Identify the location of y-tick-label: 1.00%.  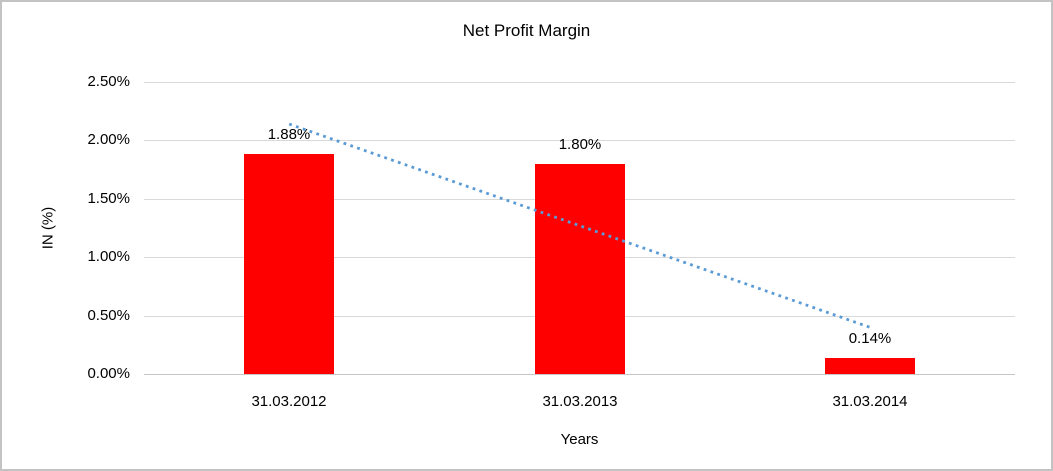
(108, 256).